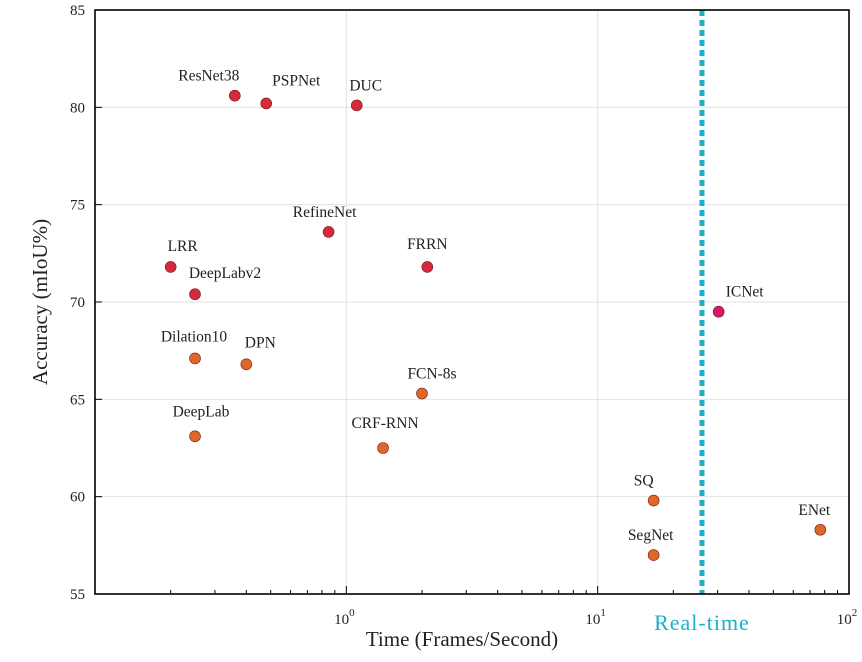 Image resolution: width=862 pixels, height=662 pixels. What do you see at coordinates (170, 267) in the screenshot?
I see `point-lrr` at bounding box center [170, 267].